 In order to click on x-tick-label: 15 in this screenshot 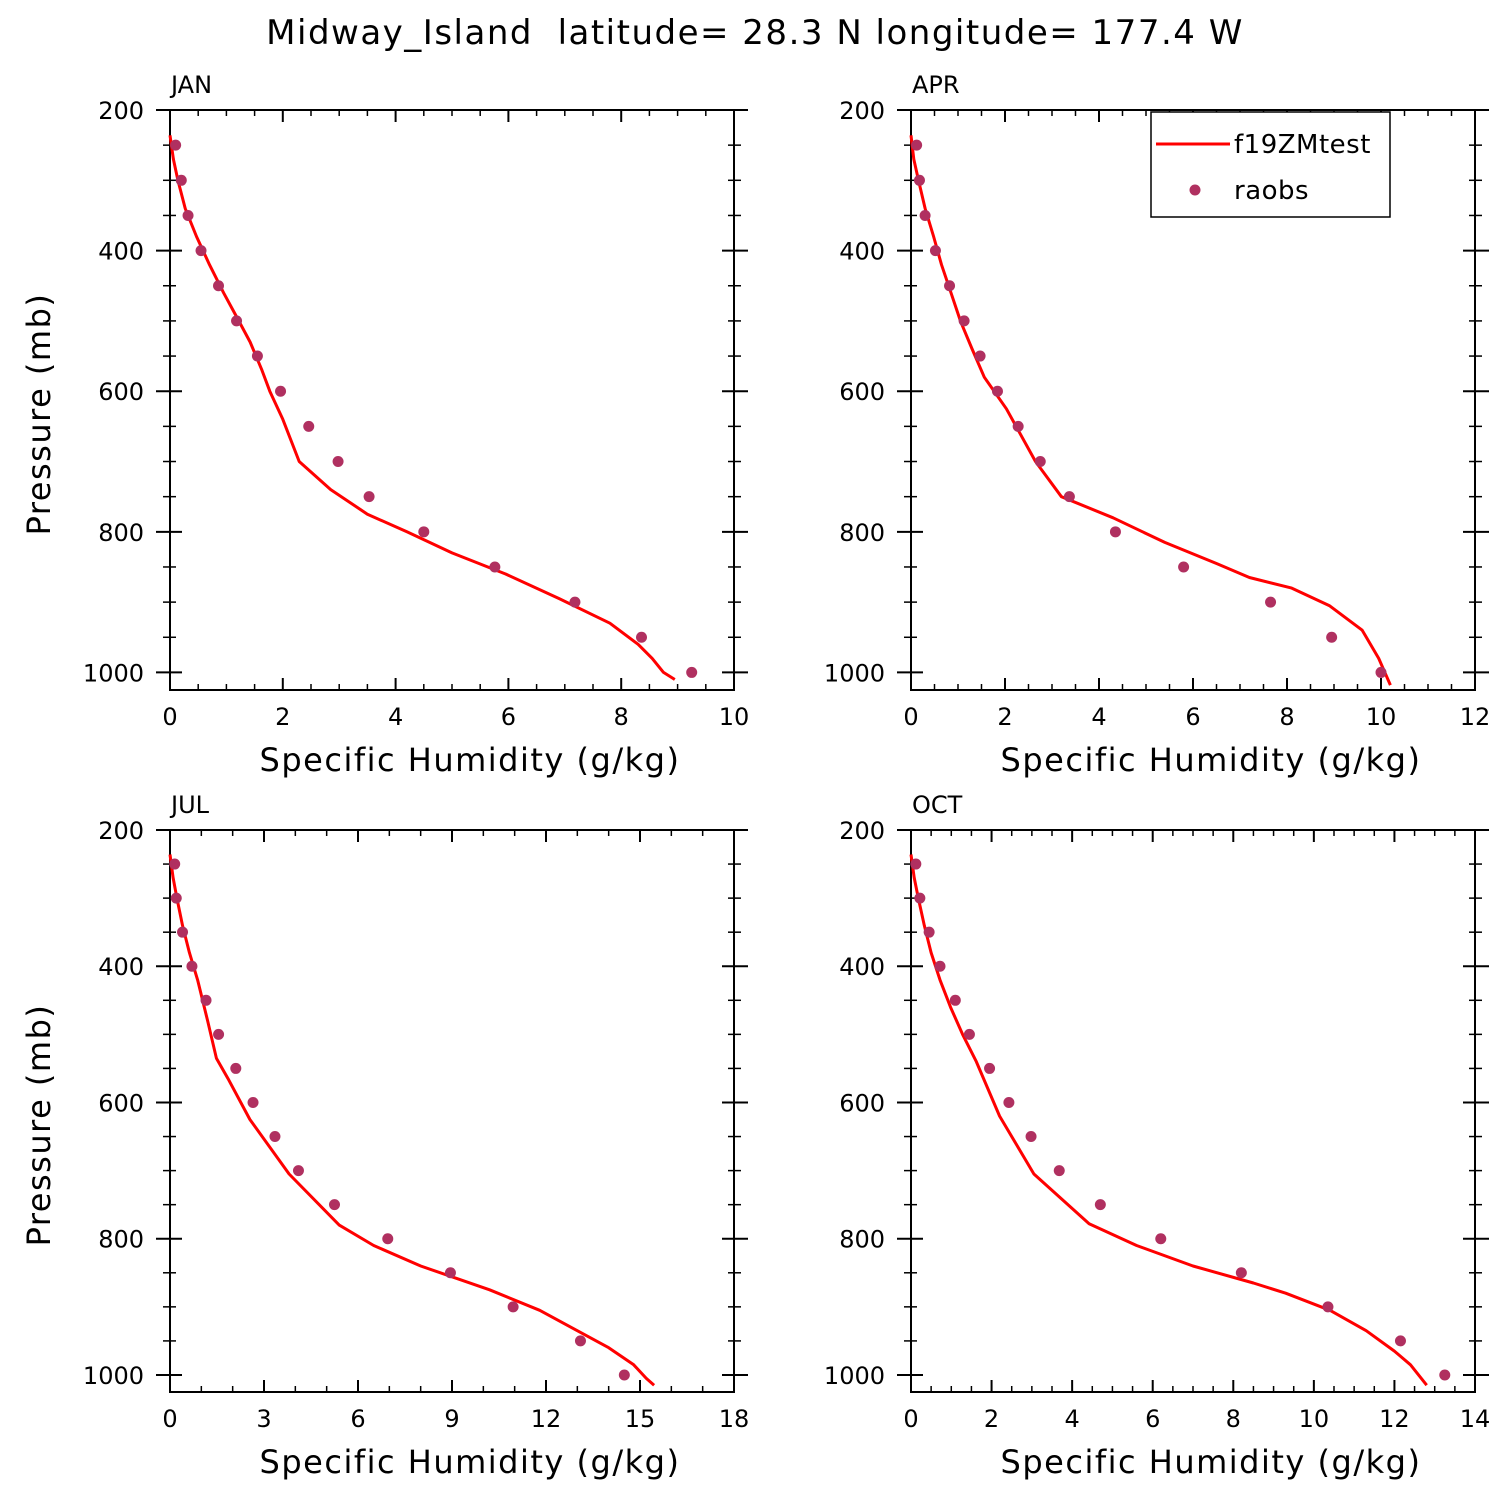, I will do `click(640, 1419)`.